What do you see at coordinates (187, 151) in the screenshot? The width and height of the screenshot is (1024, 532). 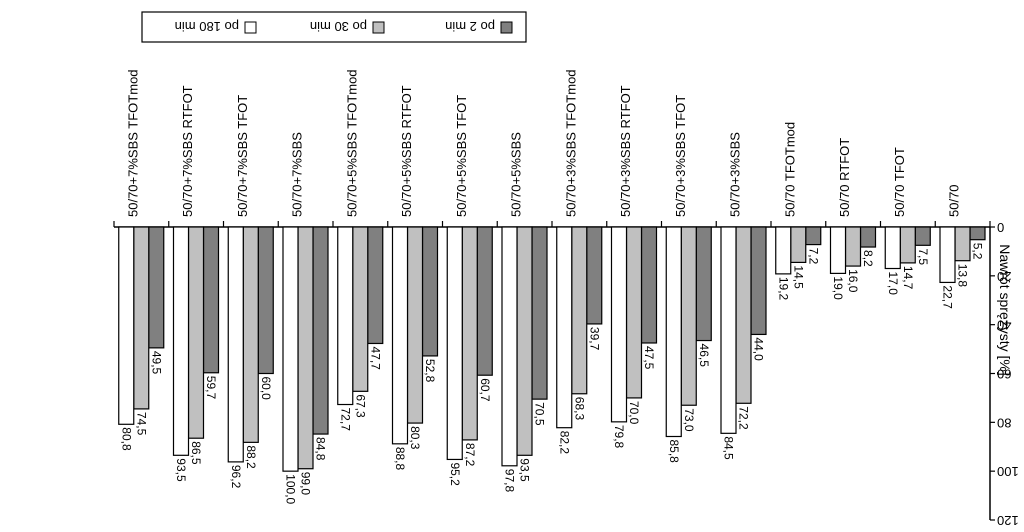 I see `category-label: 50/70+7%SBS RTFOT` at bounding box center [187, 151].